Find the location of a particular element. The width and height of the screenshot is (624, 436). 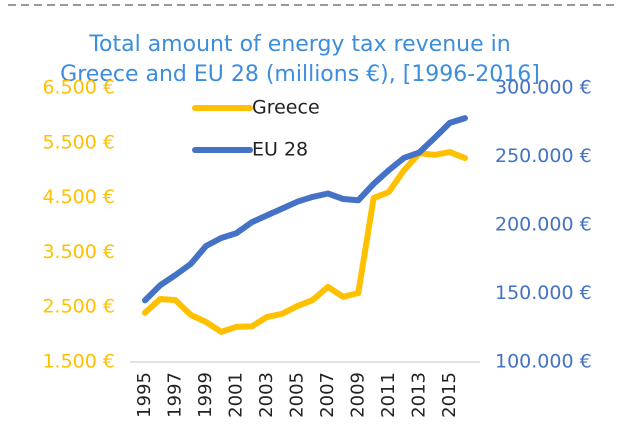

legend-label: Greece is located at coordinates (286, 108).